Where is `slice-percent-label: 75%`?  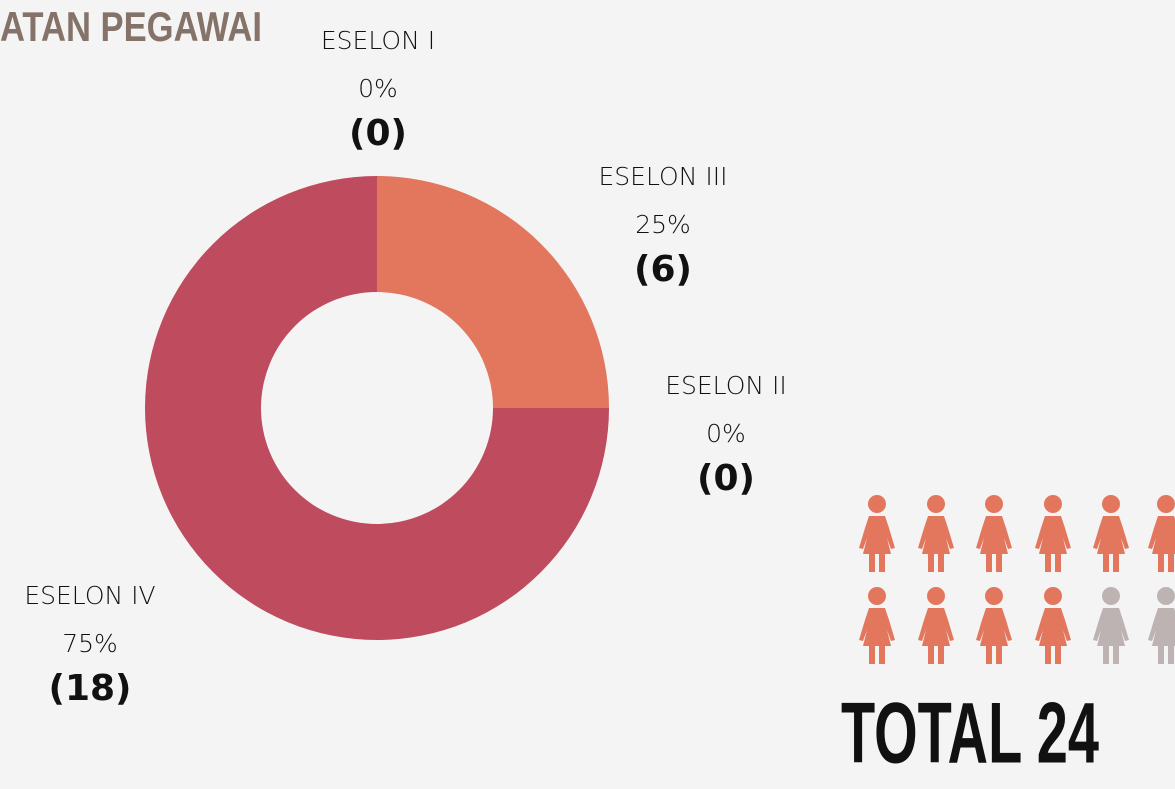 slice-percent-label: 75% is located at coordinates (90, 643).